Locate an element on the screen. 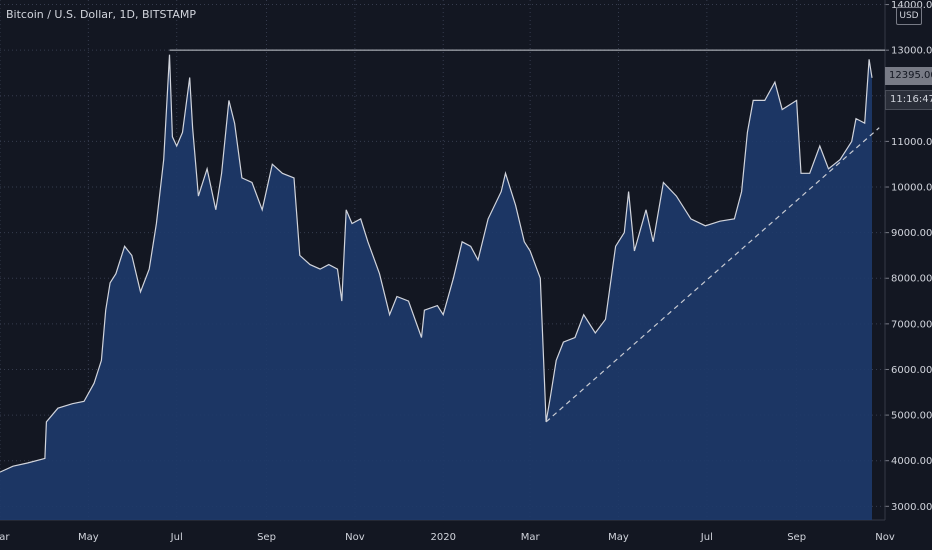 Image resolution: width=932 pixels, height=550 pixels. y-tick-label: 6000.00 is located at coordinates (911, 370).